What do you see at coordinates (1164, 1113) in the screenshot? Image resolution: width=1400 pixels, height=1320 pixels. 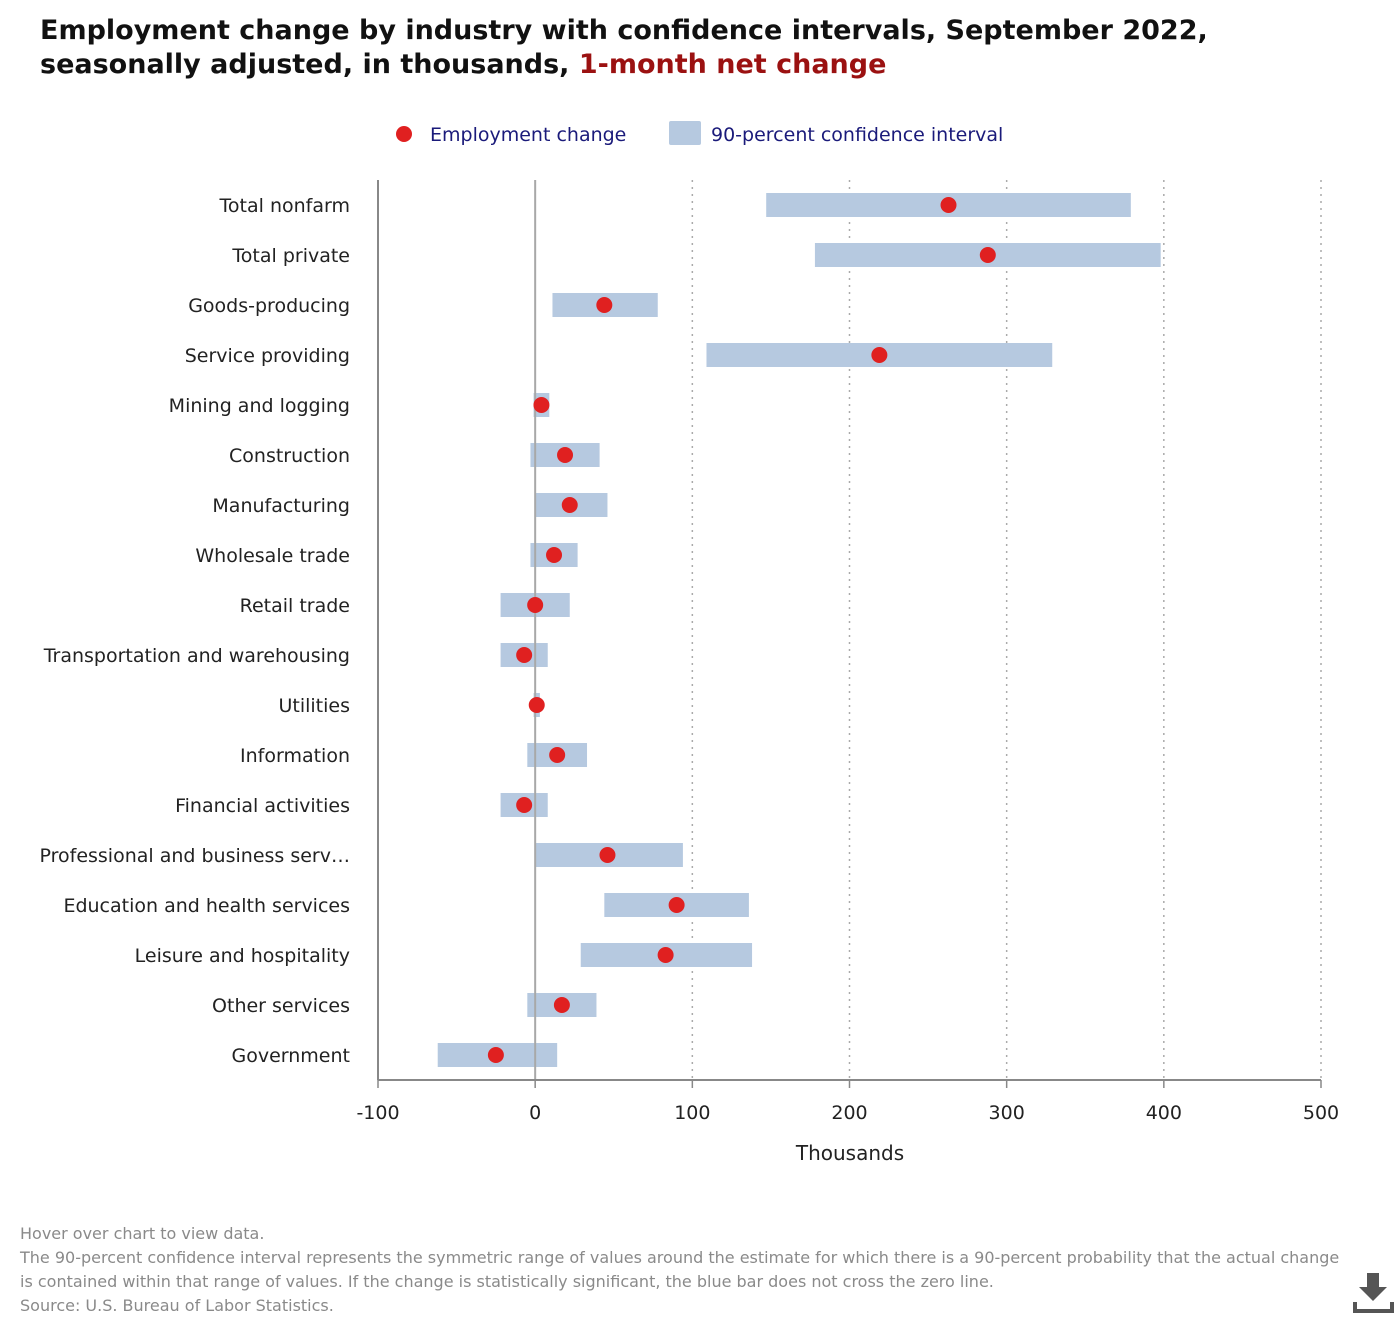 I see `x-tick-label: 400` at bounding box center [1164, 1113].